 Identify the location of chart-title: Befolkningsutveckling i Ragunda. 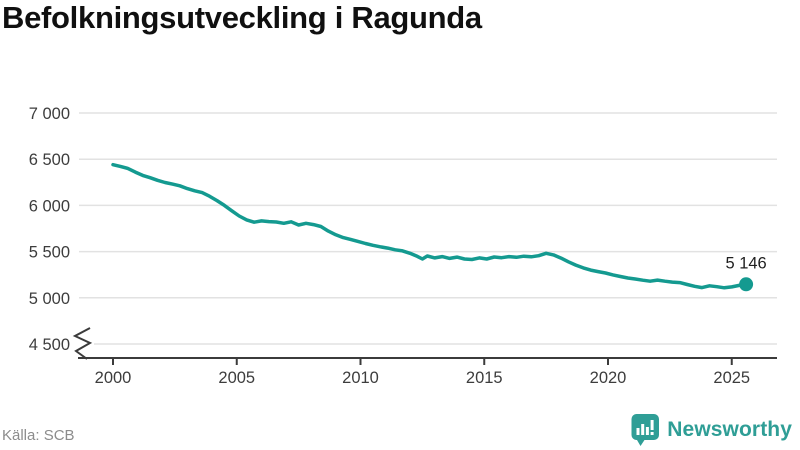
(242, 17).